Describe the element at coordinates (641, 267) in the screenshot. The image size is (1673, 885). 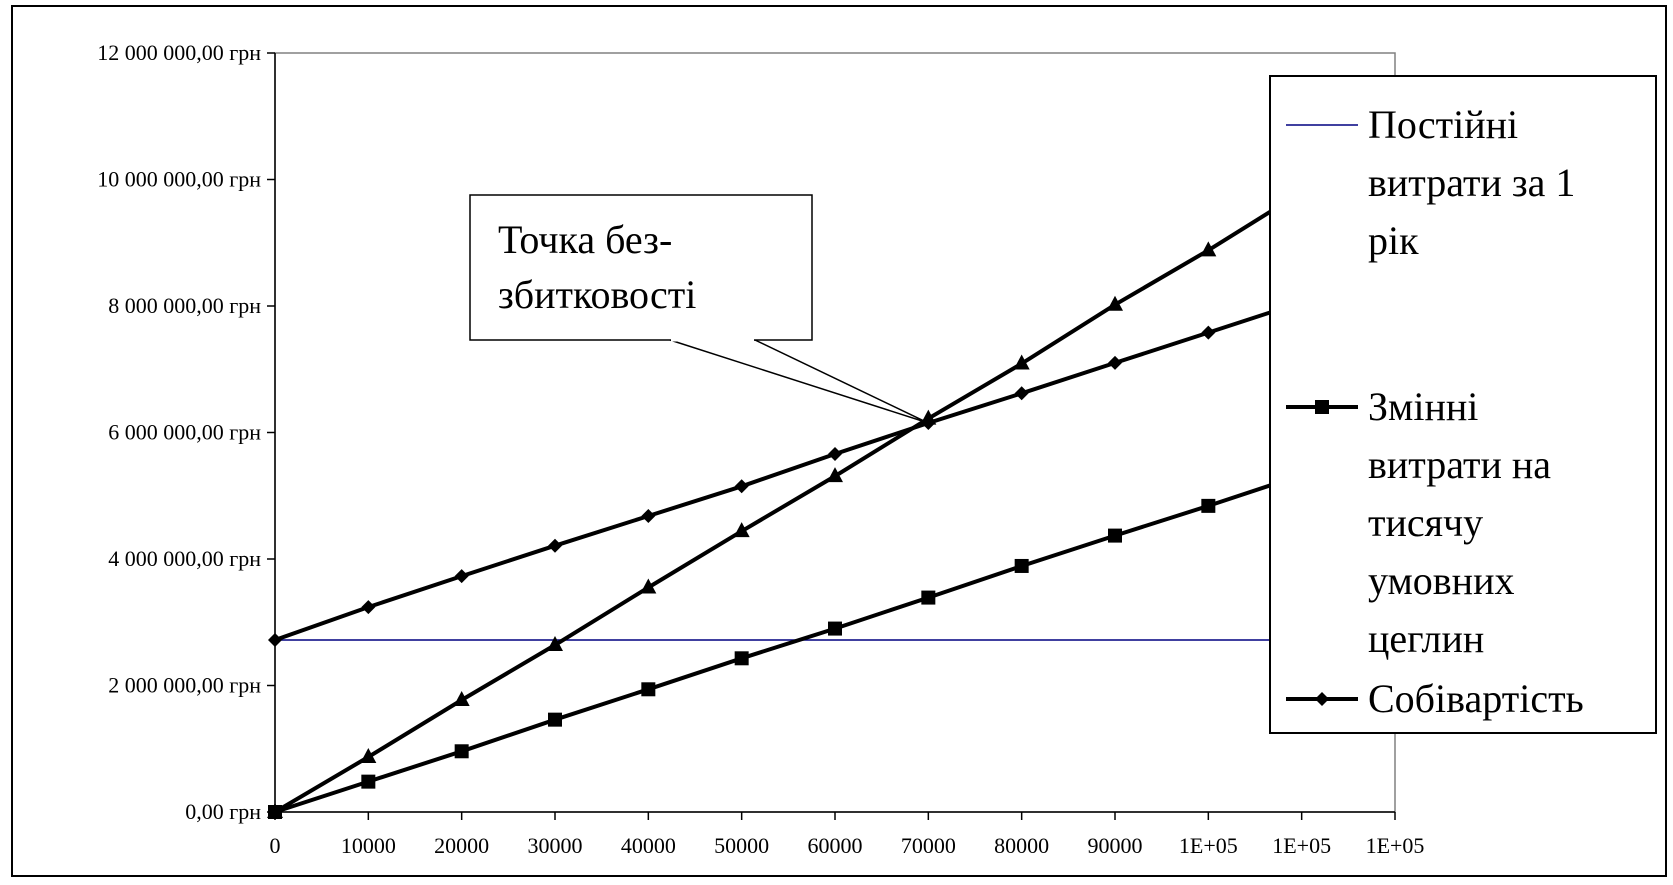
I see `callout-box` at that location.